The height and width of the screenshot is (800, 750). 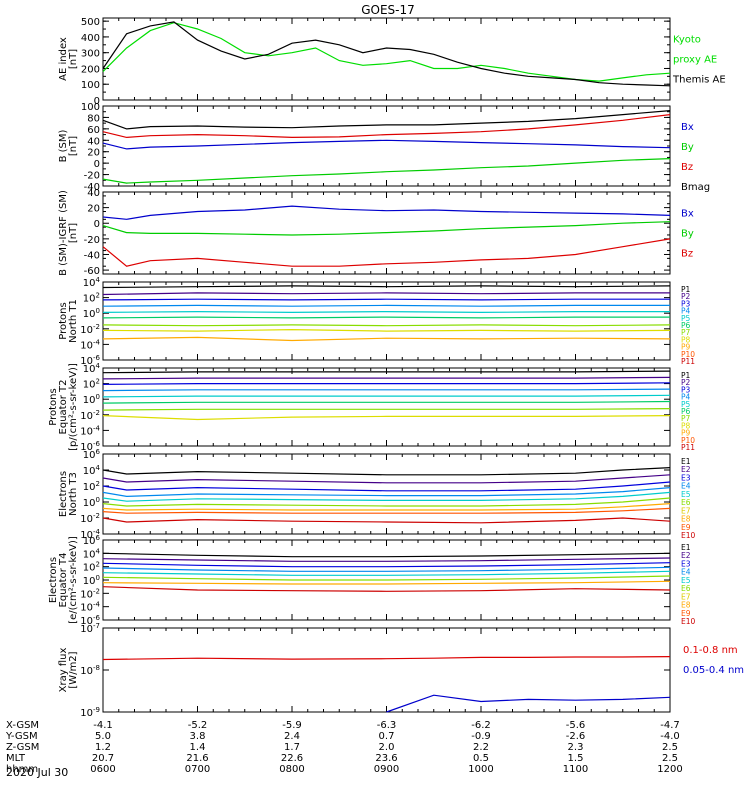 I want to click on legend-entry: E1, so click(x=686, y=547).